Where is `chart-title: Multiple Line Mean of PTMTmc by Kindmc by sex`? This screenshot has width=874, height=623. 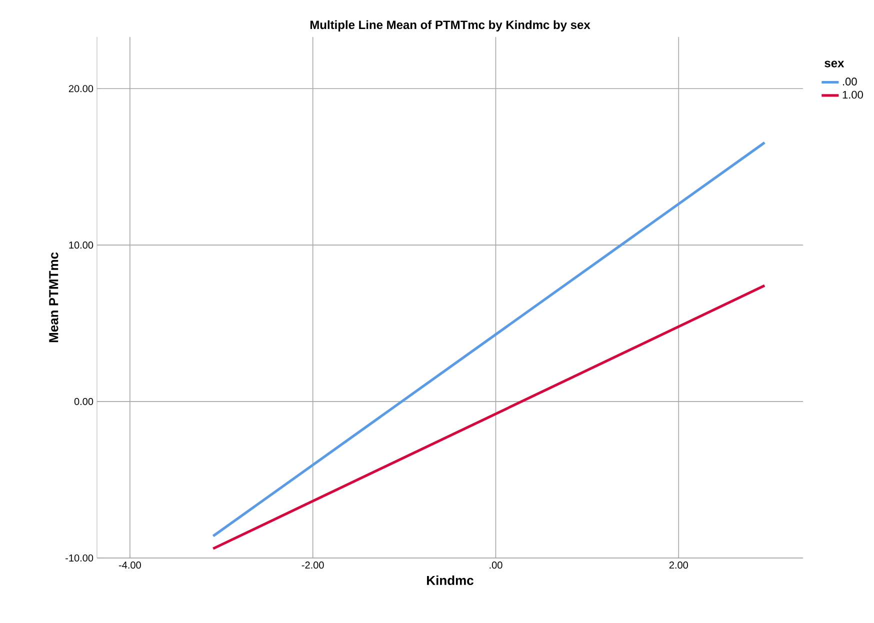
chart-title: Multiple Line Mean of PTMTmc by Kindmc by sex is located at coordinates (450, 26).